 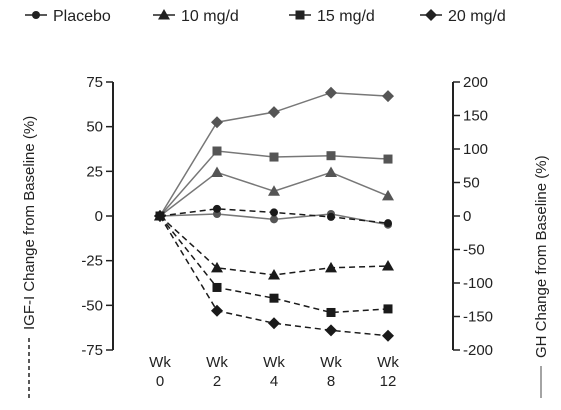 What do you see at coordinates (210, 16) in the screenshot?
I see `legend-label: 10 mg/d` at bounding box center [210, 16].